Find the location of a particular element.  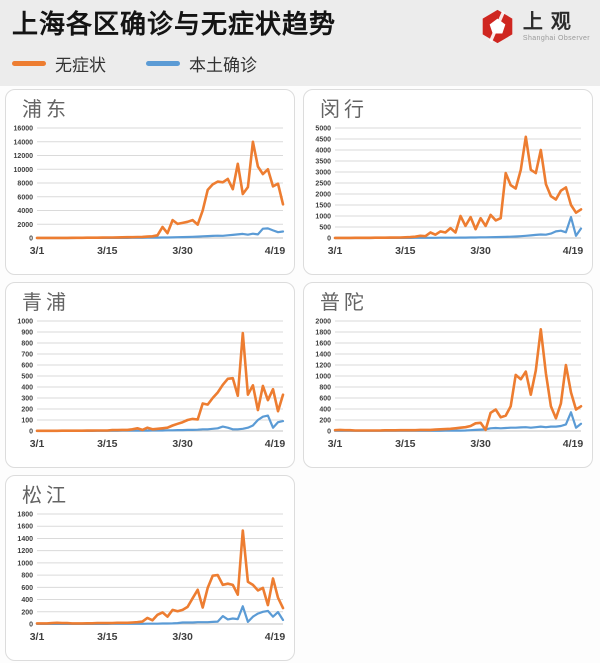

y-axis-tick-label: 5000 is located at coordinates (323, 129).